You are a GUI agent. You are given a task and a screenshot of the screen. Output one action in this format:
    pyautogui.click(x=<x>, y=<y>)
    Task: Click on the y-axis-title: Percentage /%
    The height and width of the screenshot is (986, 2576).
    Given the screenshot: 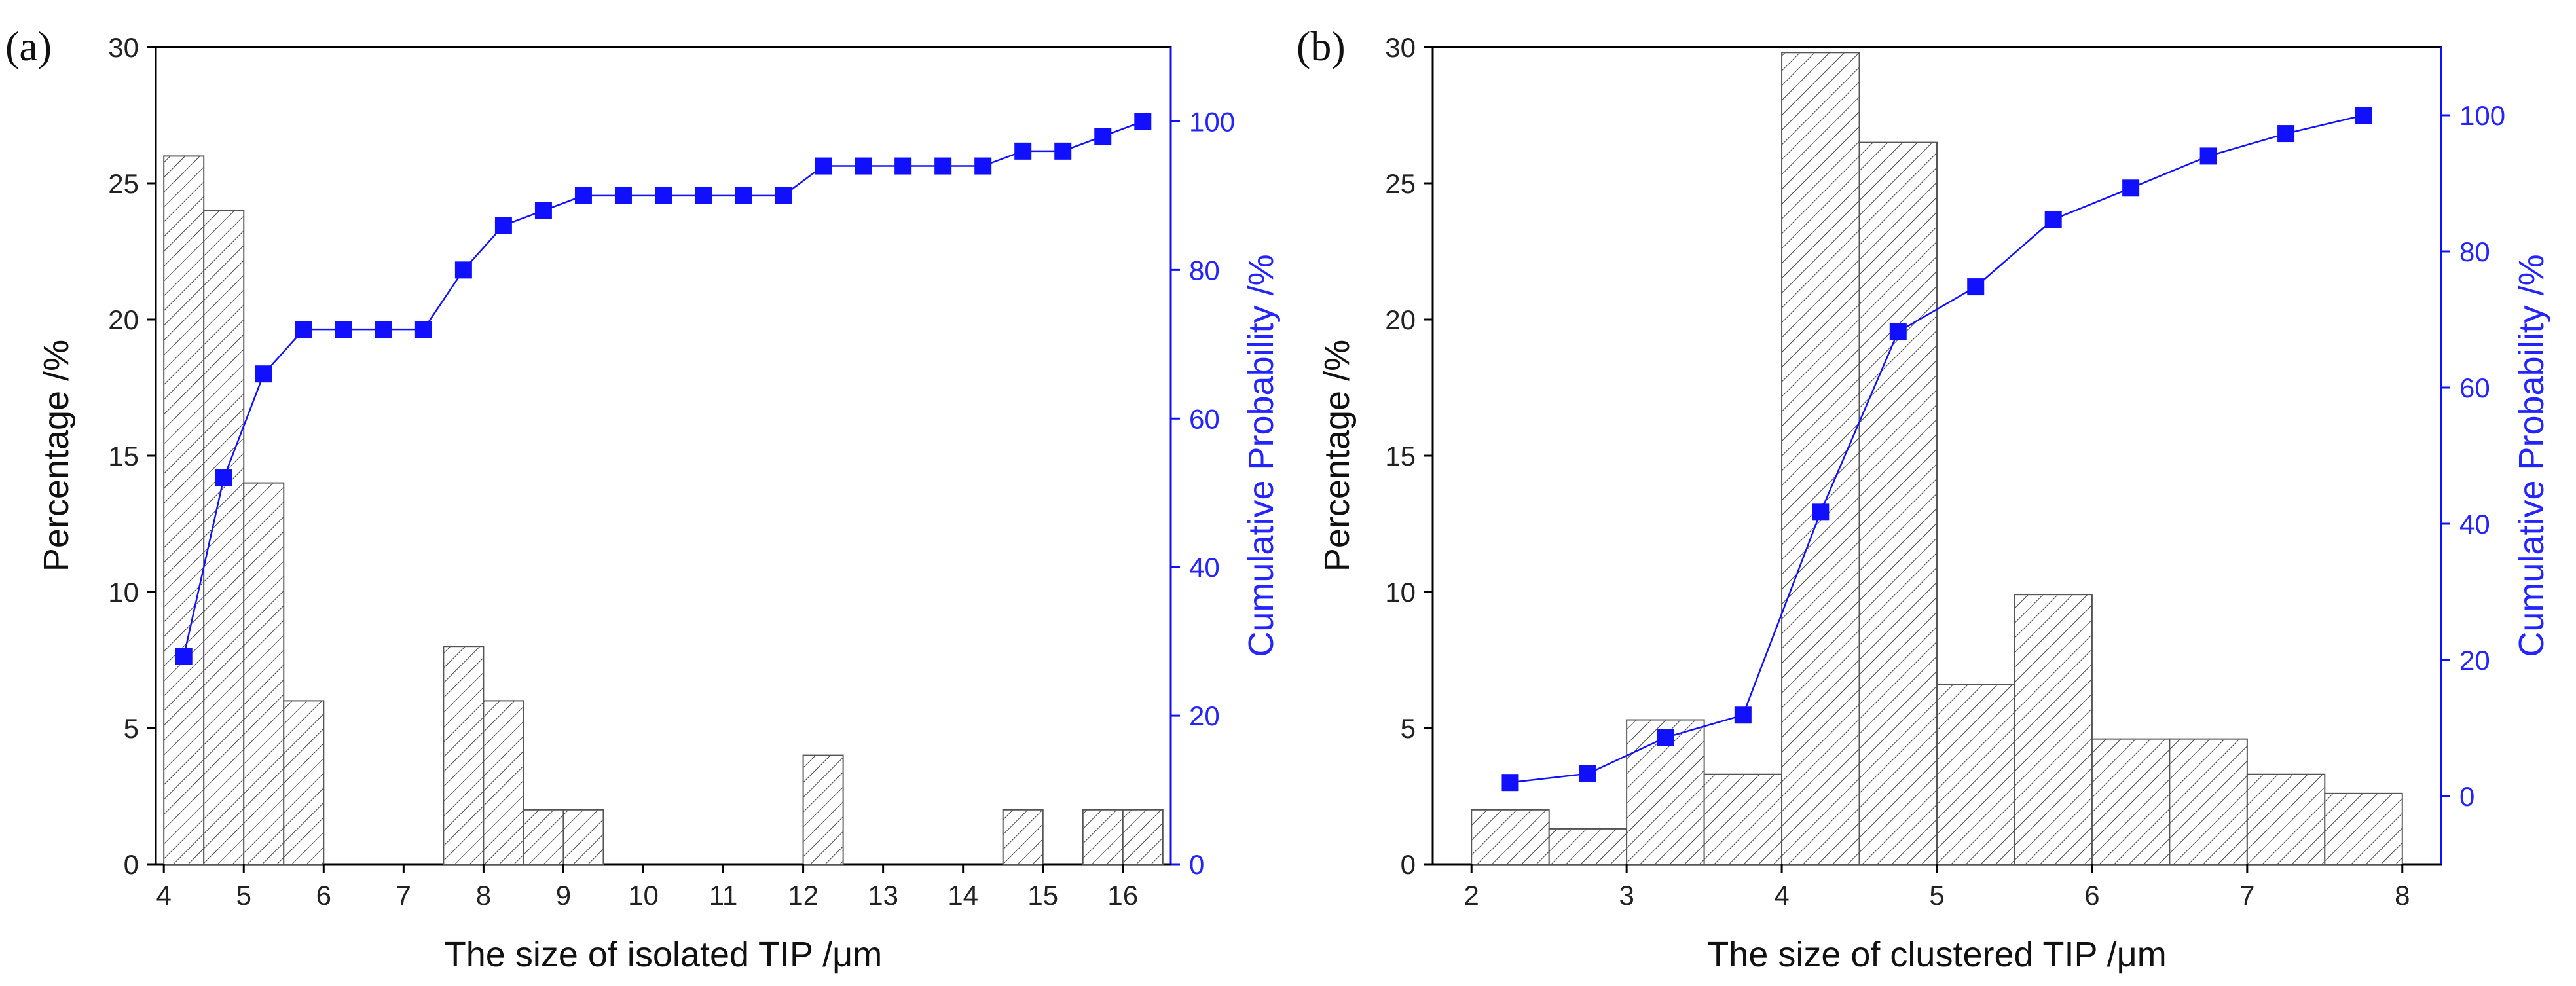 What is the action you would take?
    pyautogui.click(x=1337, y=456)
    